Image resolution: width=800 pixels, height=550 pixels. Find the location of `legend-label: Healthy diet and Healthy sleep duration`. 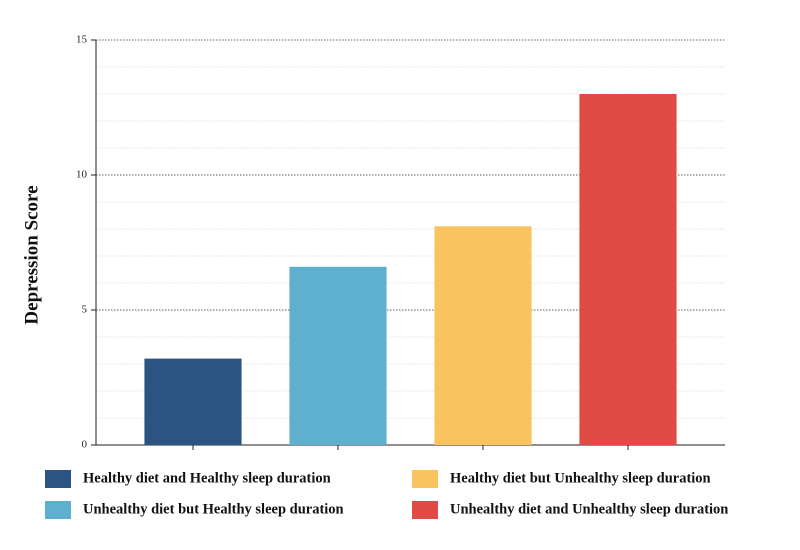

legend-label: Healthy diet and Healthy sleep duration is located at coordinates (207, 478).